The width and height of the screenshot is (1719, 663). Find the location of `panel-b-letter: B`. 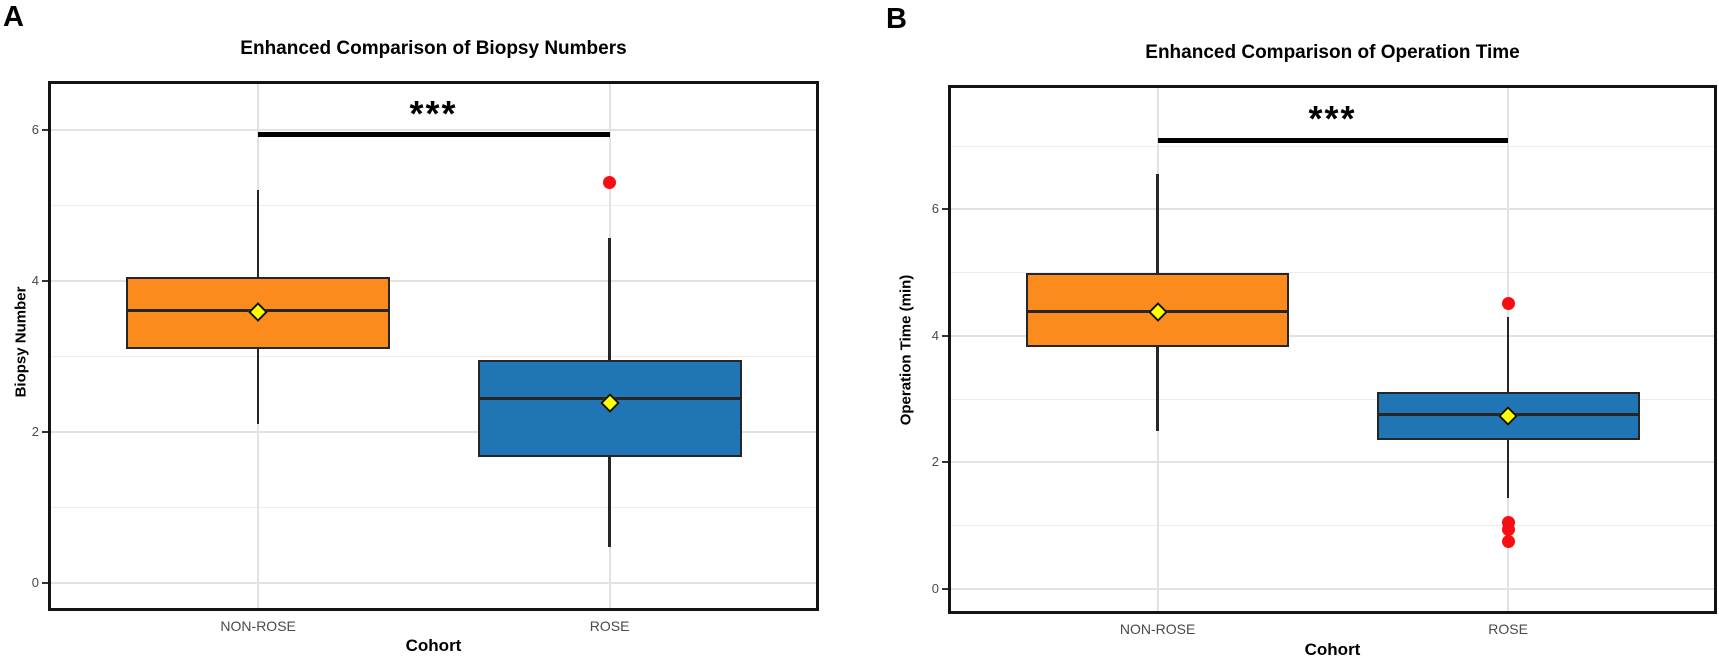

panel-b-letter: B is located at coordinates (896, 19).